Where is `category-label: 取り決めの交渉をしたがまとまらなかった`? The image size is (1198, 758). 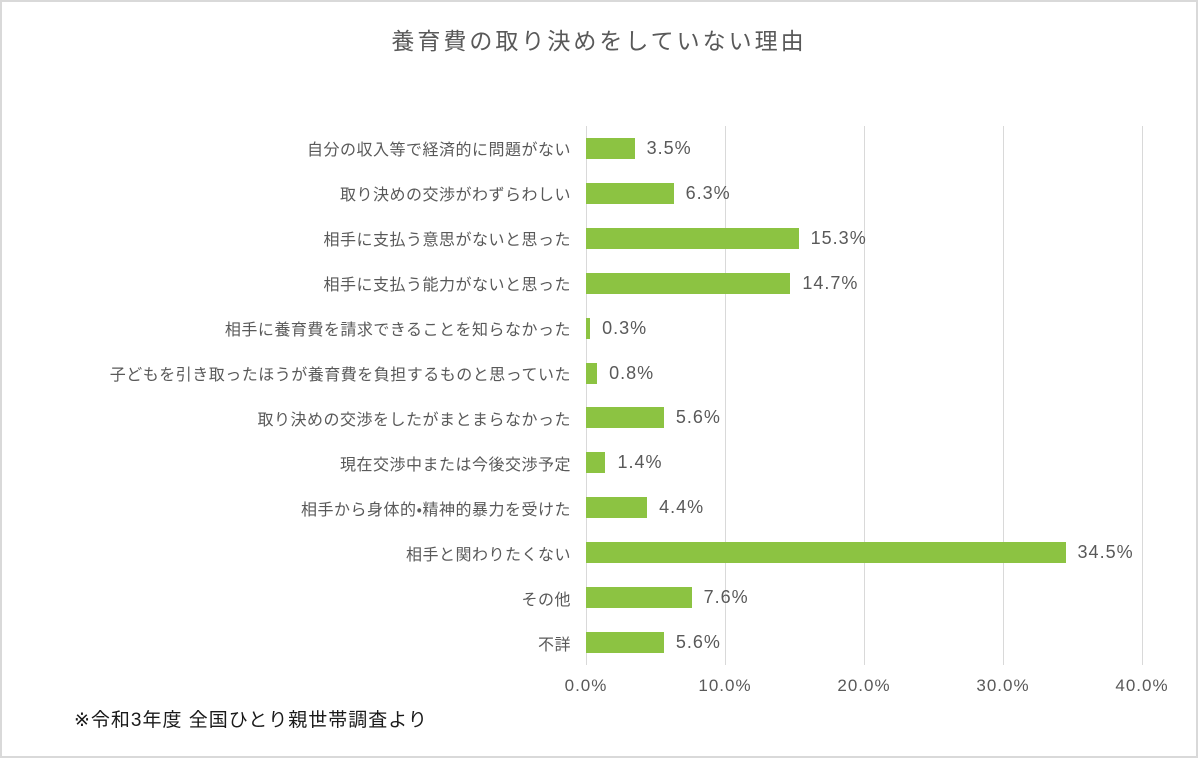
category-label: 取り決めの交渉をしたがまとまらなかった is located at coordinates (414, 420).